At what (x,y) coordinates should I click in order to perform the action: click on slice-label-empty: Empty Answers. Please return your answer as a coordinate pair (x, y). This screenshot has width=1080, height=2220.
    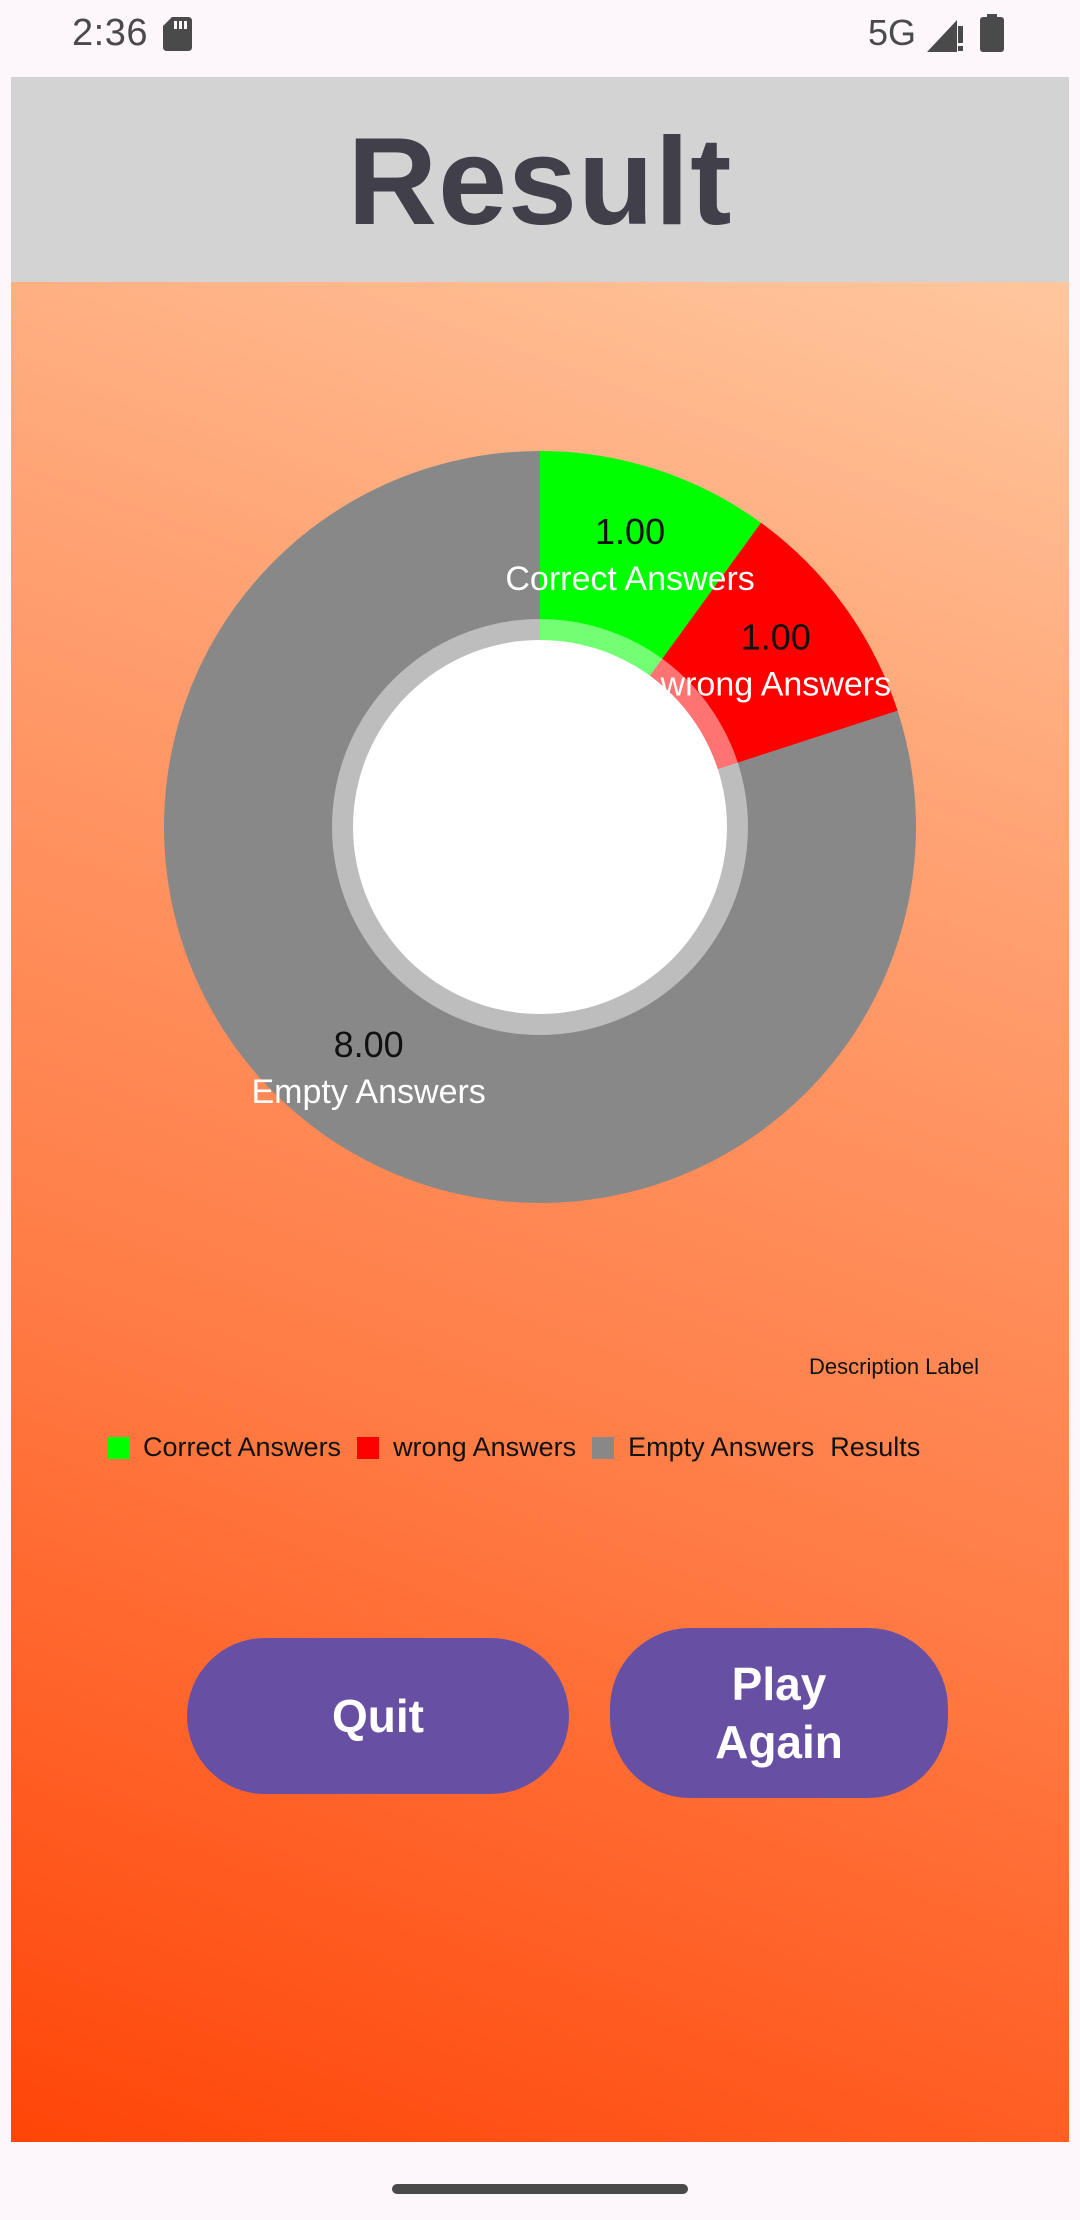
    Looking at the image, I should click on (369, 1092).